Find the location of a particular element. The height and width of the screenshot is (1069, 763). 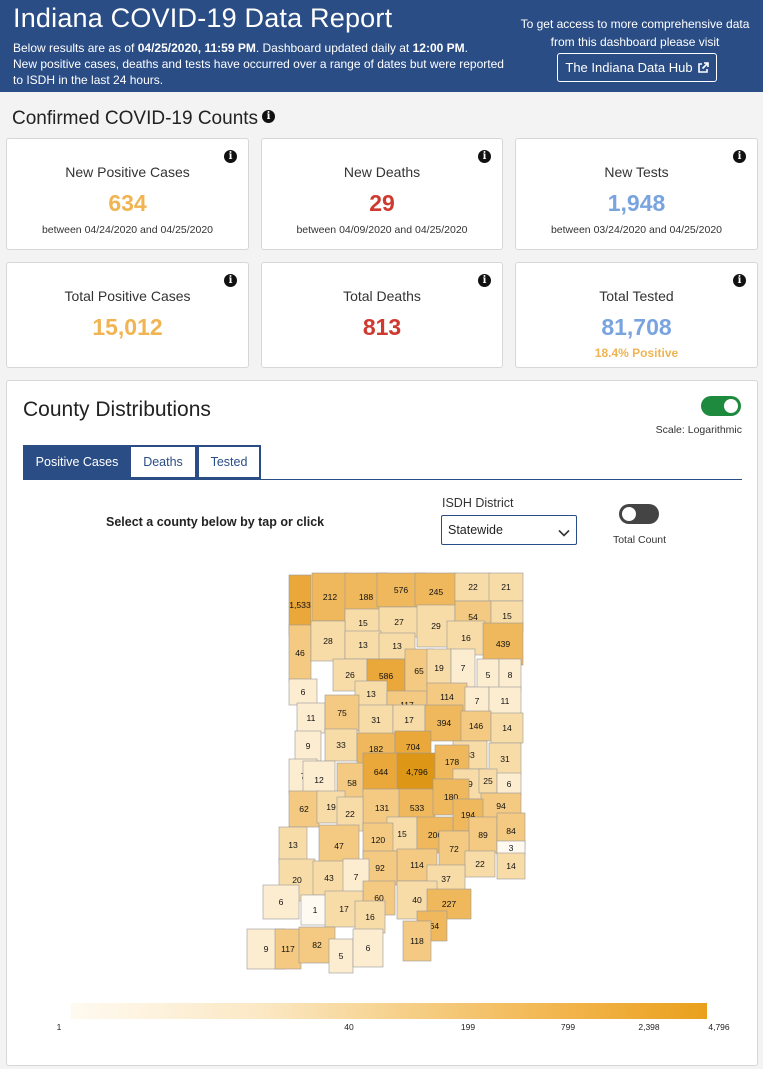

county: 245 is located at coordinates (436, 592).